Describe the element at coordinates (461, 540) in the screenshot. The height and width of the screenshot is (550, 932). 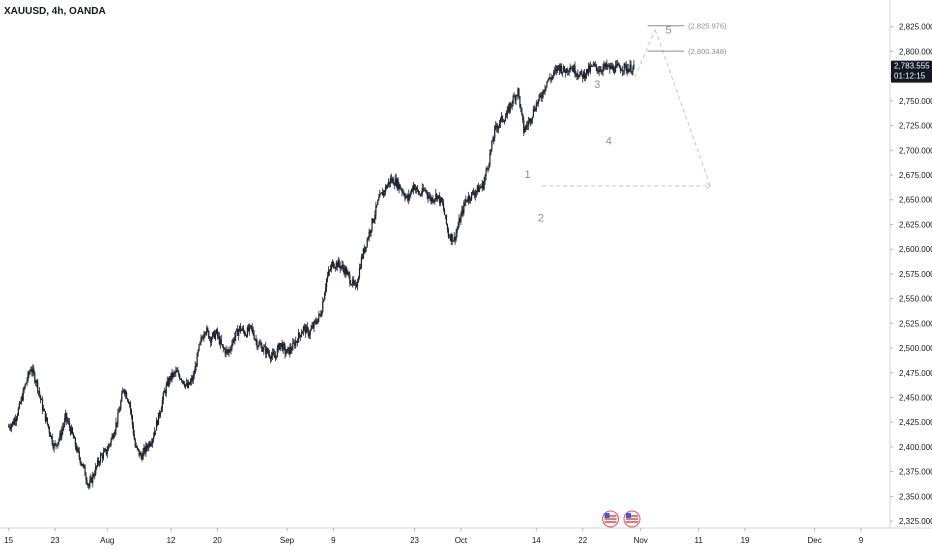
I see `x-tick-label: Oct` at that location.